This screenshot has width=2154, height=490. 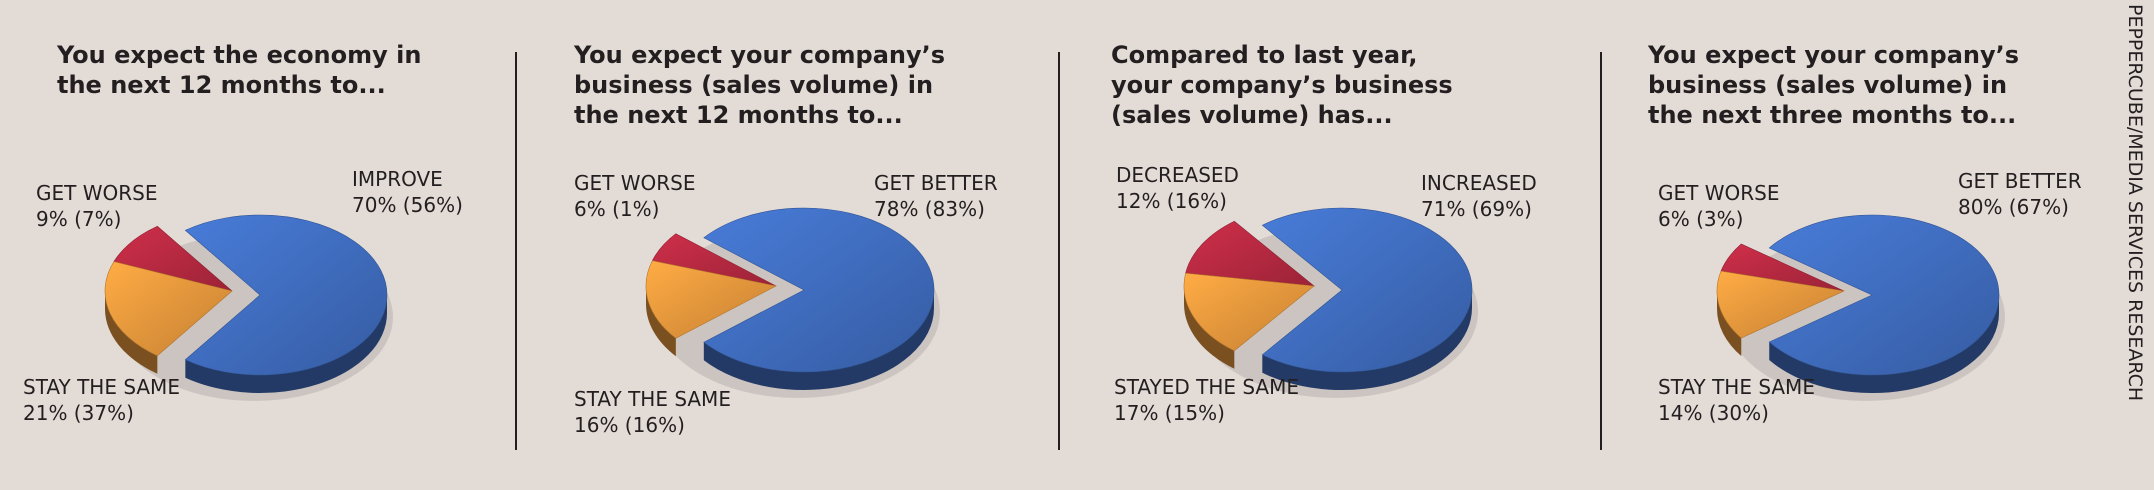 What do you see at coordinates (101, 400) in the screenshot?
I see `slice-label-same: STAY THE SAME 21% (37%)` at bounding box center [101, 400].